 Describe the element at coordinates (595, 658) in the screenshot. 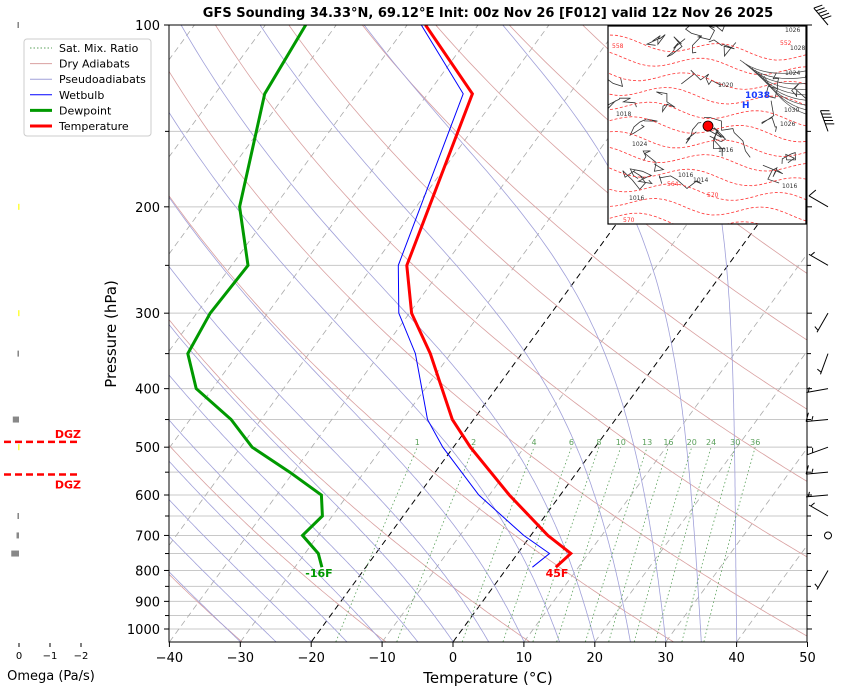

I see `x-tick-label: 20` at that location.